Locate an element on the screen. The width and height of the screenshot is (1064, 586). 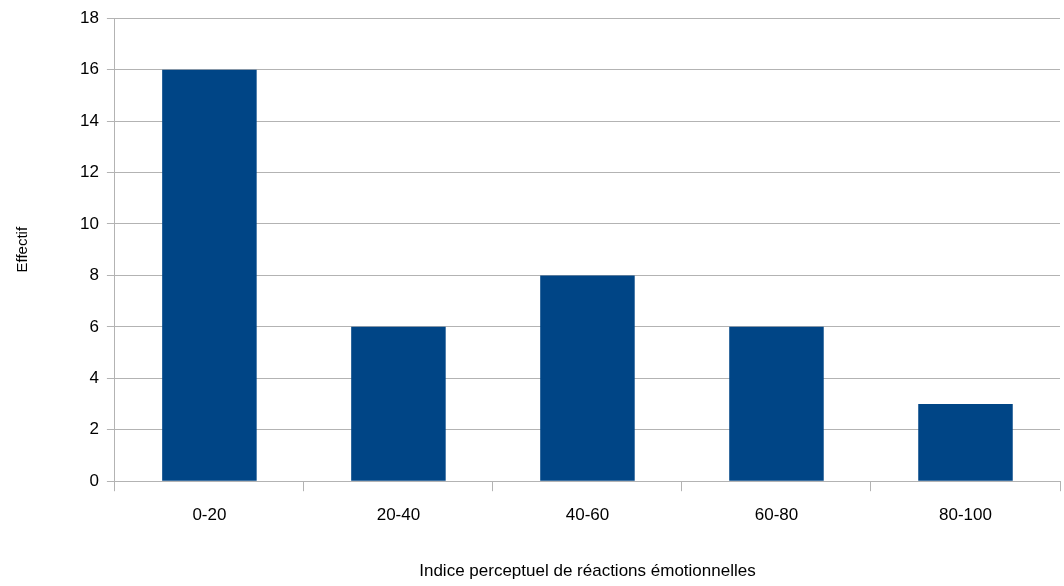
x-tick-label: 80-100 is located at coordinates (965, 515).